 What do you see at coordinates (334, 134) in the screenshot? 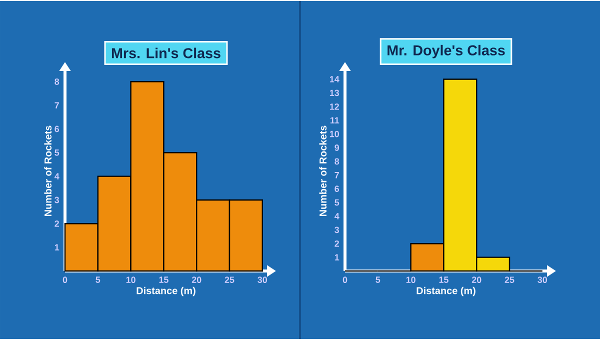
I see `y-tick-label: 10` at bounding box center [334, 134].